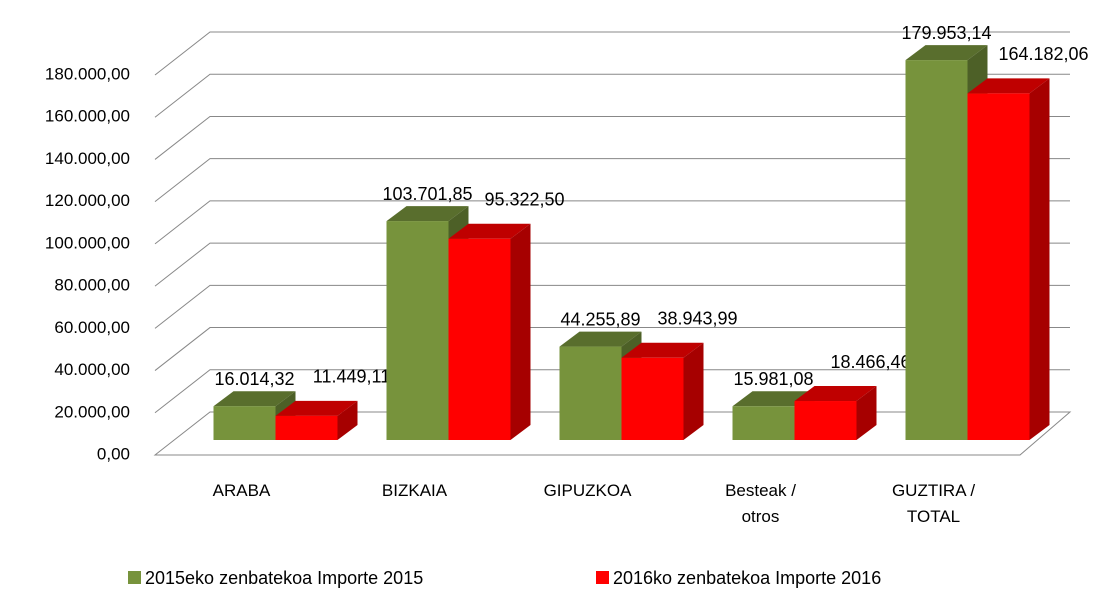  What do you see at coordinates (600, 319) in the screenshot?
I see `data-label: 44.255,89` at bounding box center [600, 319].